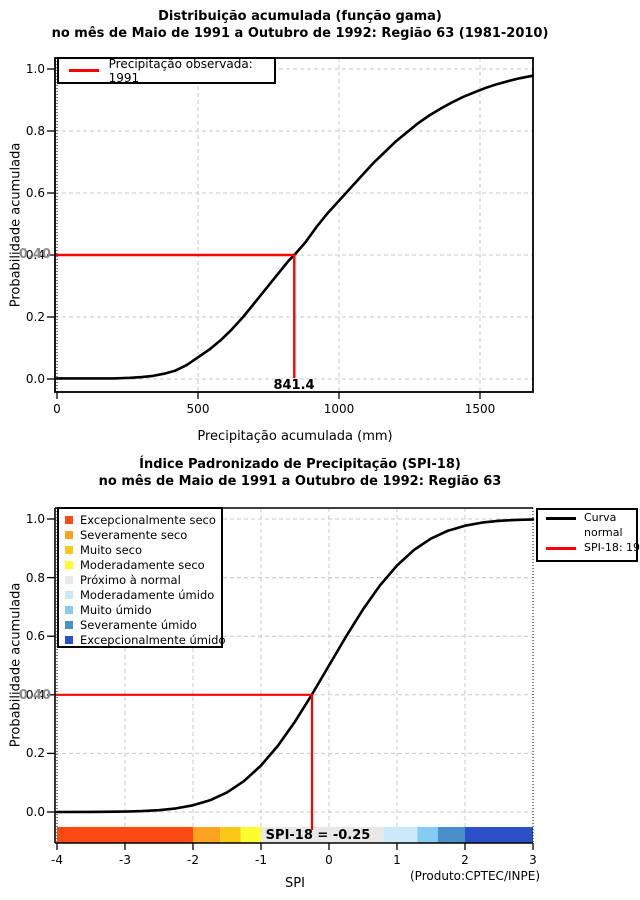 This screenshot has height=900, width=640. What do you see at coordinates (612, 547) in the screenshot?
I see `spi-1991-label: SPI-18: 1991` at bounding box center [612, 547].